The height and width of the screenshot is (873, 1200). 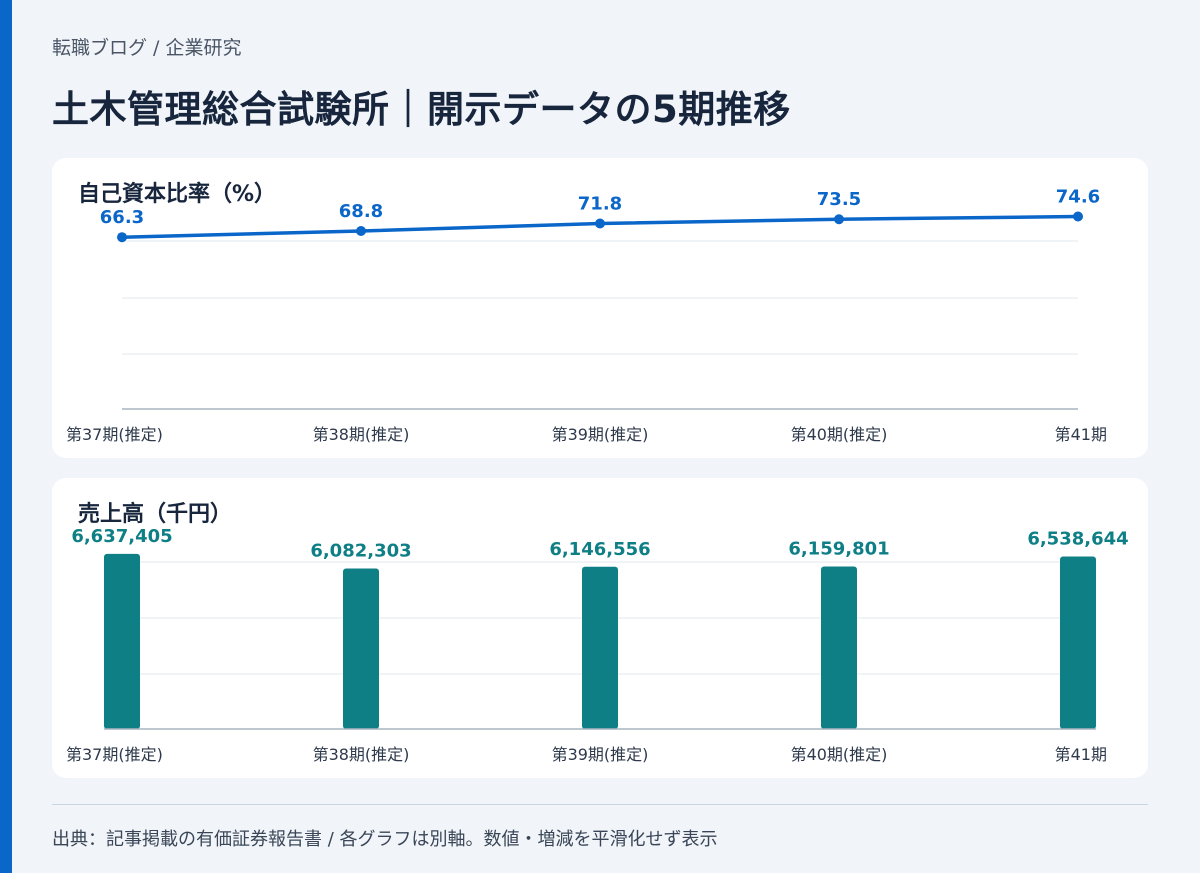 I want to click on footer-divider, so click(x=600, y=804).